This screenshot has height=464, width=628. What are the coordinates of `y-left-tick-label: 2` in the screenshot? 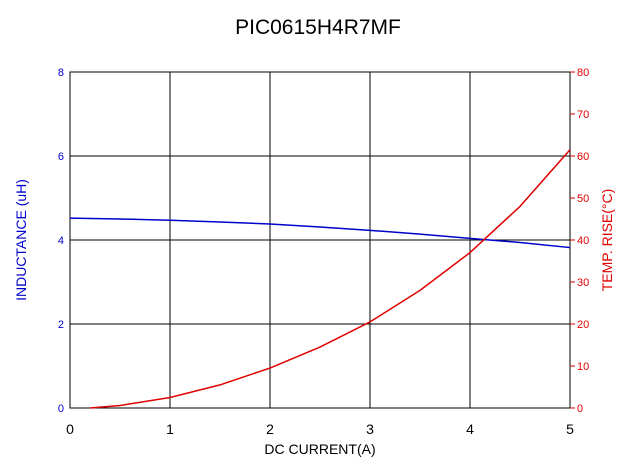 It's located at (61, 325).